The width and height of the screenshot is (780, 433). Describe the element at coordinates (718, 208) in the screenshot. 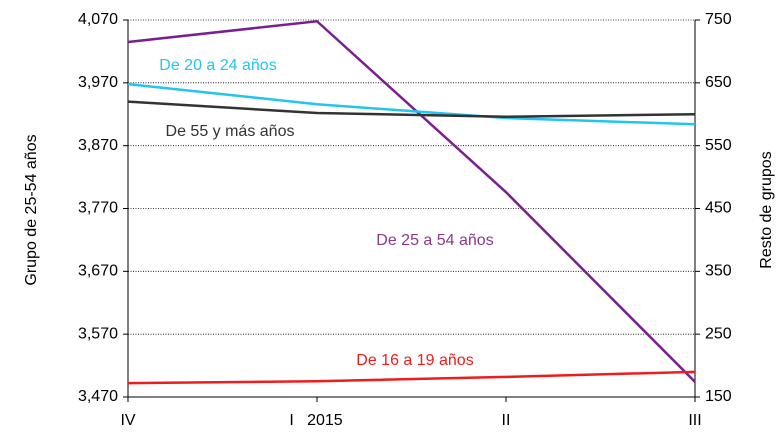

I see `y2-tick-label: 450` at that location.